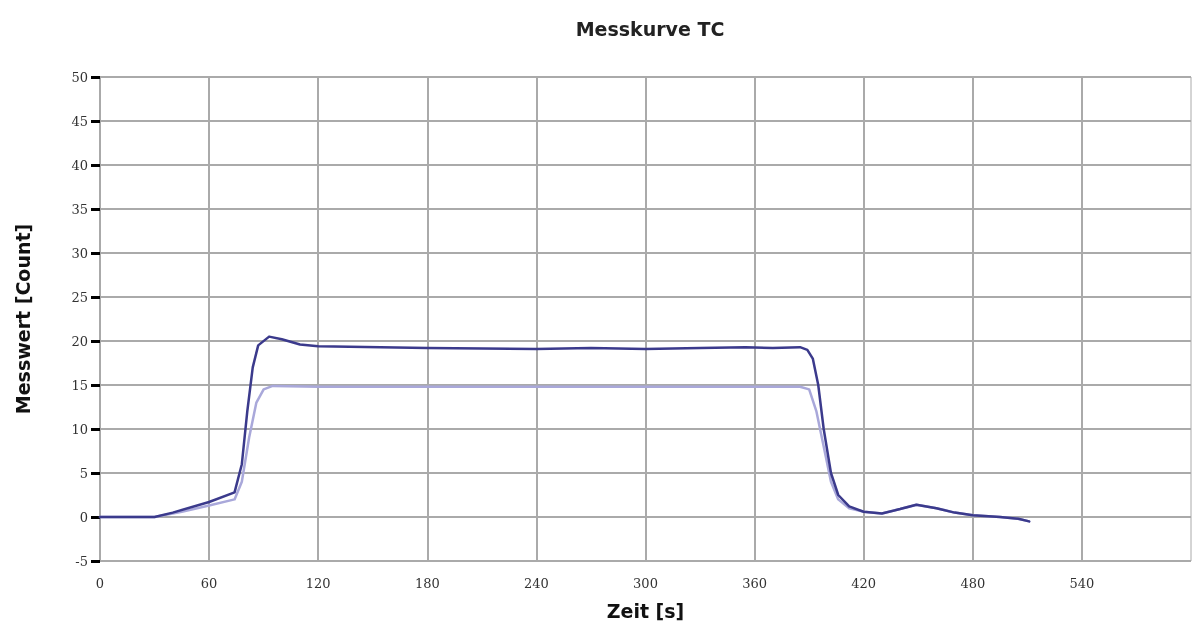  Describe the element at coordinates (645, 610) in the screenshot. I see `x-axis-title: Zeit [s]` at that location.